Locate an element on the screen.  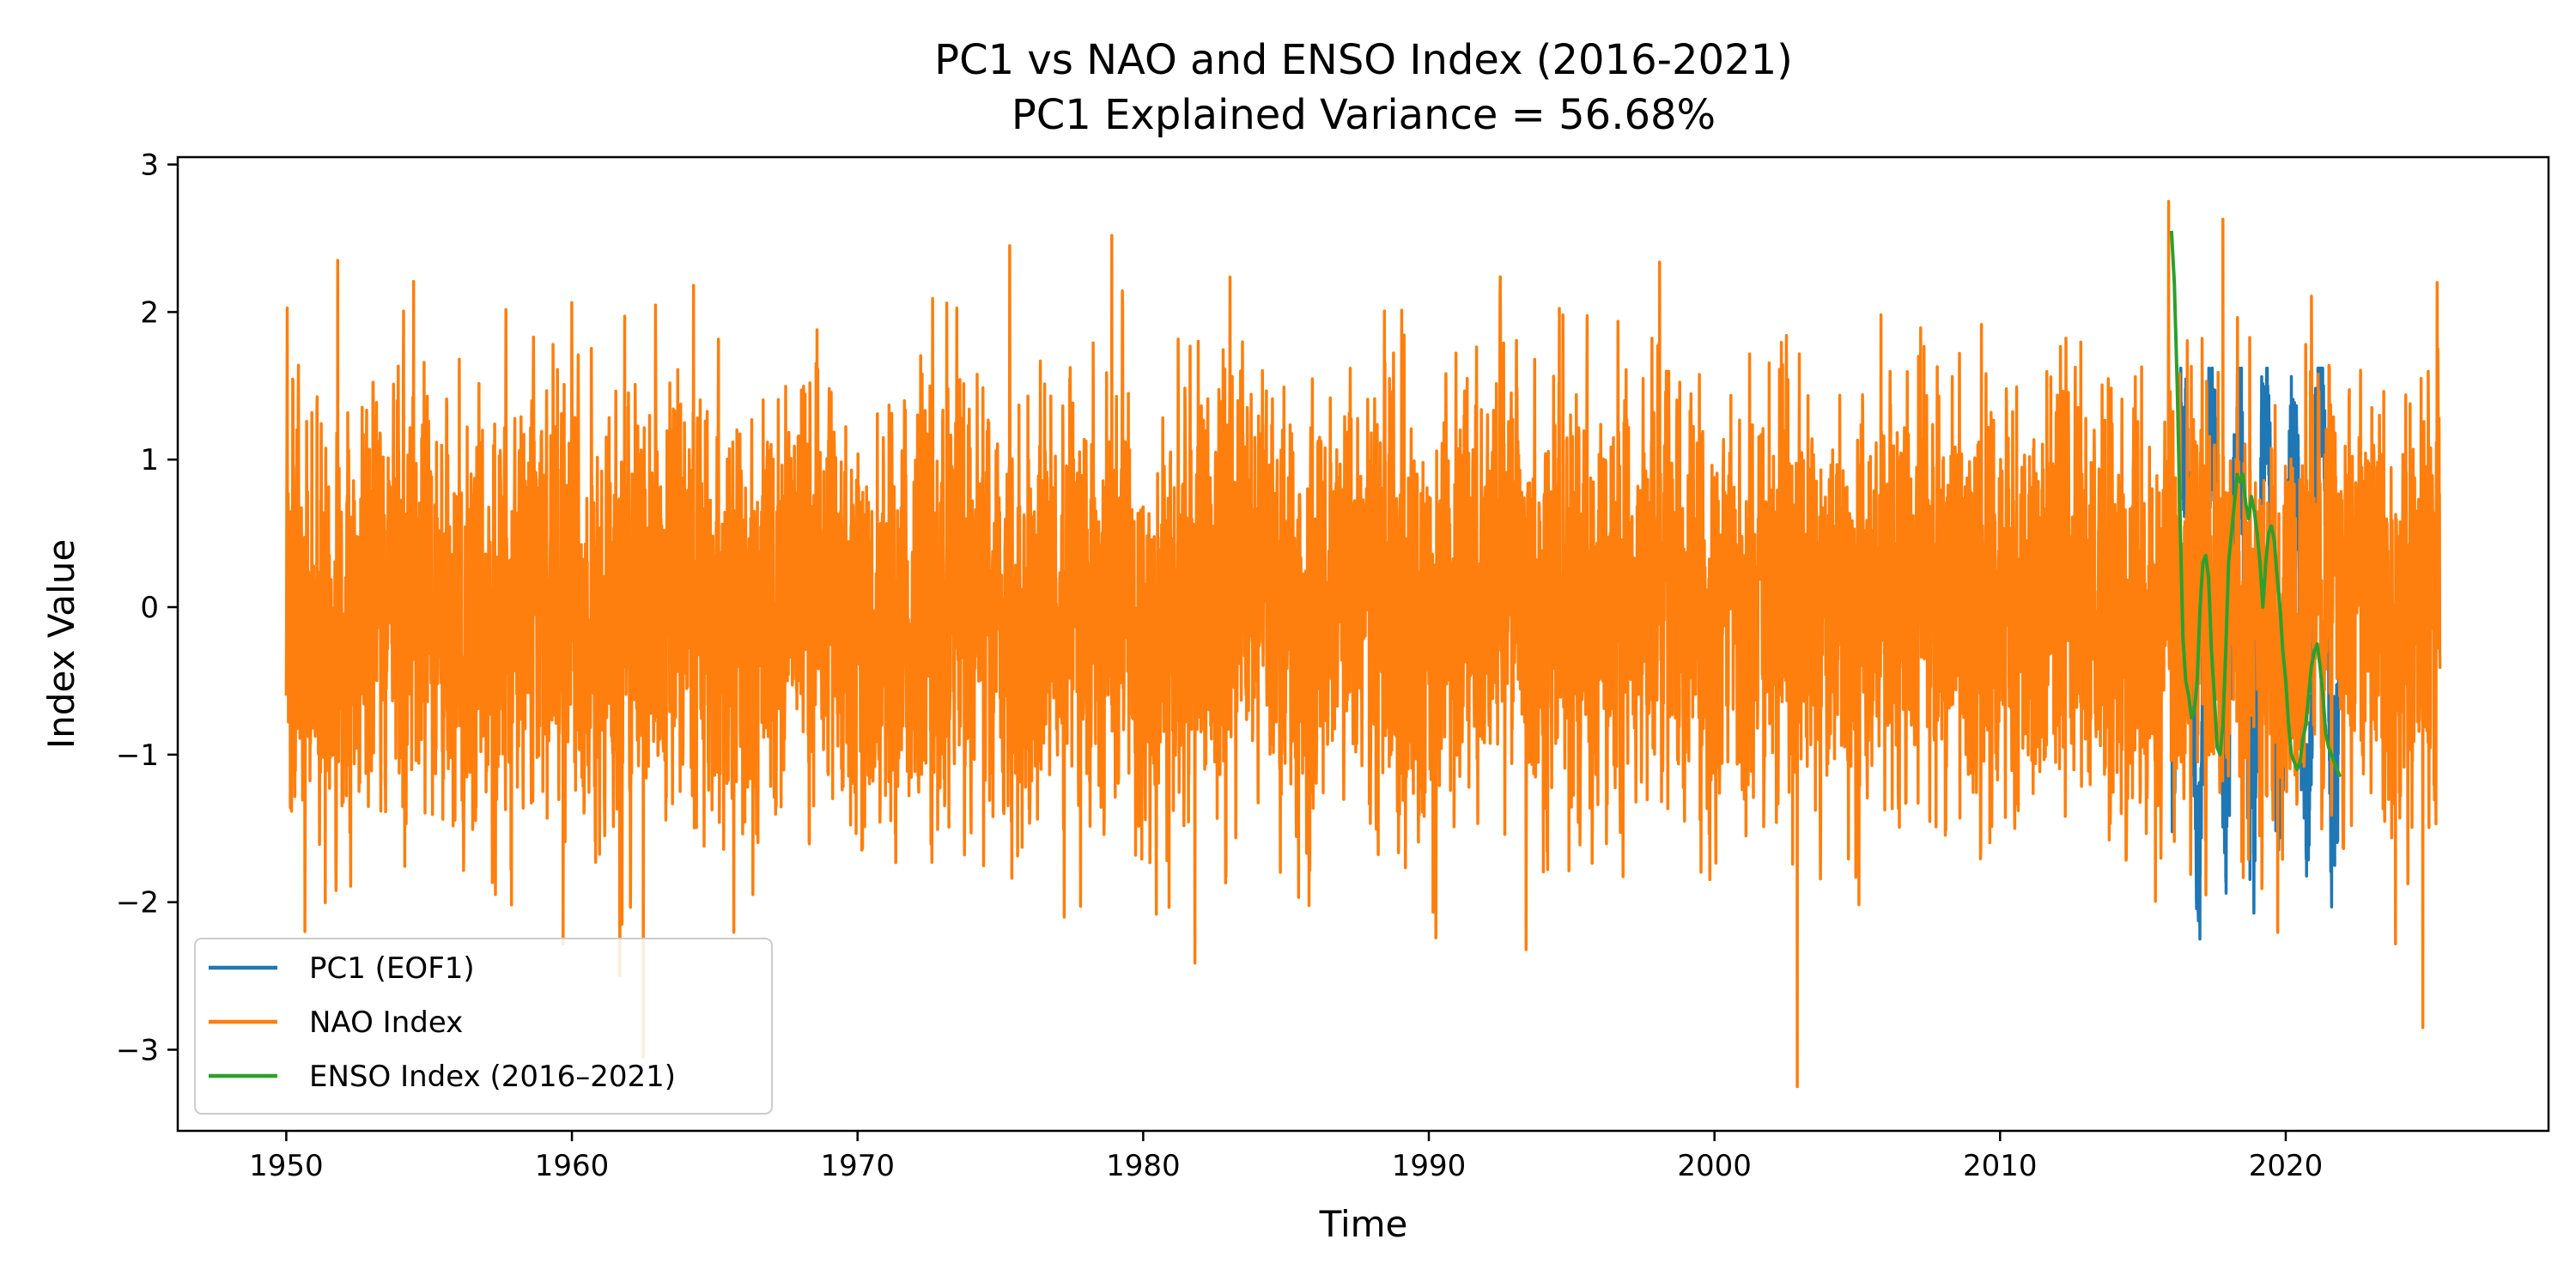
y-axis: 3 2 1 0 −1 −2 −3 is located at coordinates (147, 608).